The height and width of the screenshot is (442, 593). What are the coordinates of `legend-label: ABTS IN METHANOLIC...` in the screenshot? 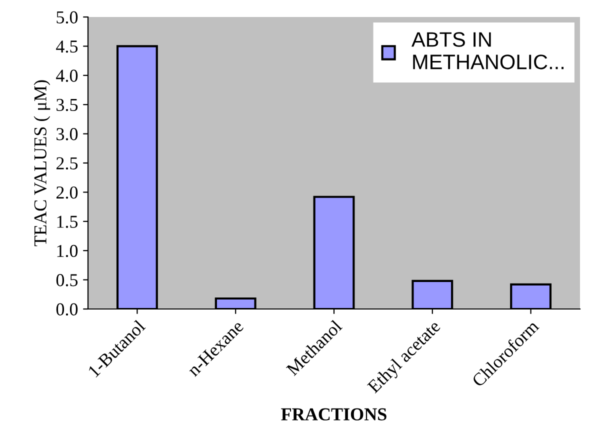 It's located at (488, 51).